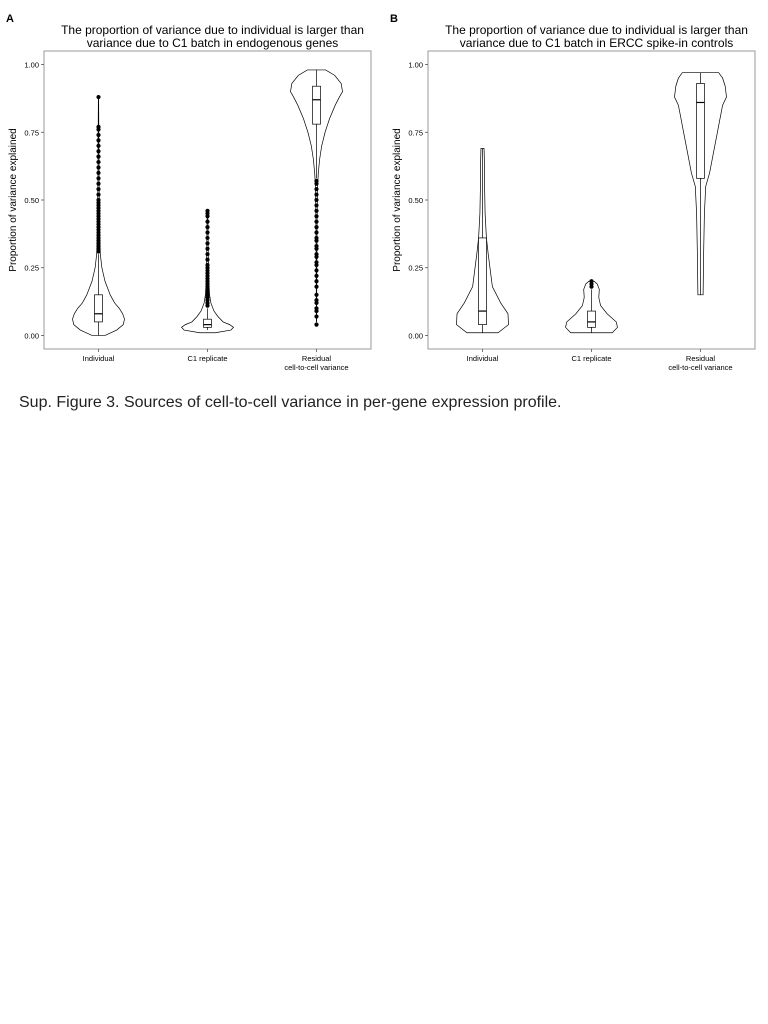  Describe the element at coordinates (10, 19) in the screenshot. I see `panel-label: A` at that location.